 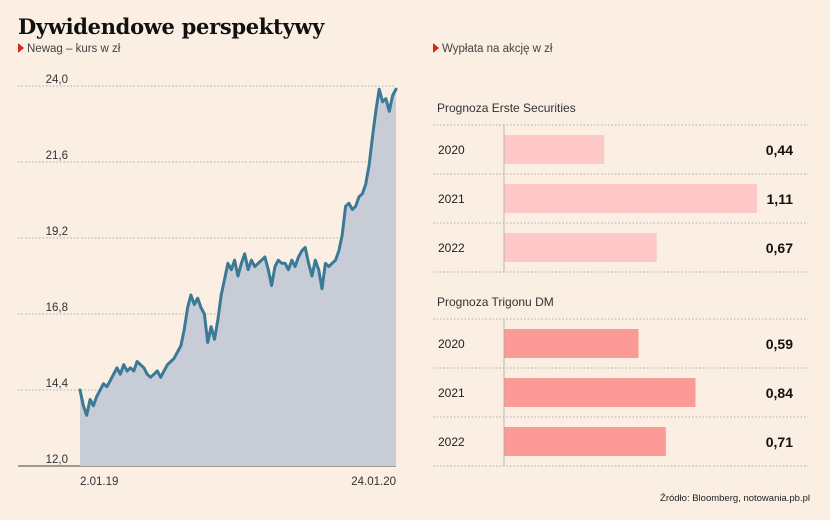 I want to click on y-tick-label: 12,0, so click(x=57, y=460).